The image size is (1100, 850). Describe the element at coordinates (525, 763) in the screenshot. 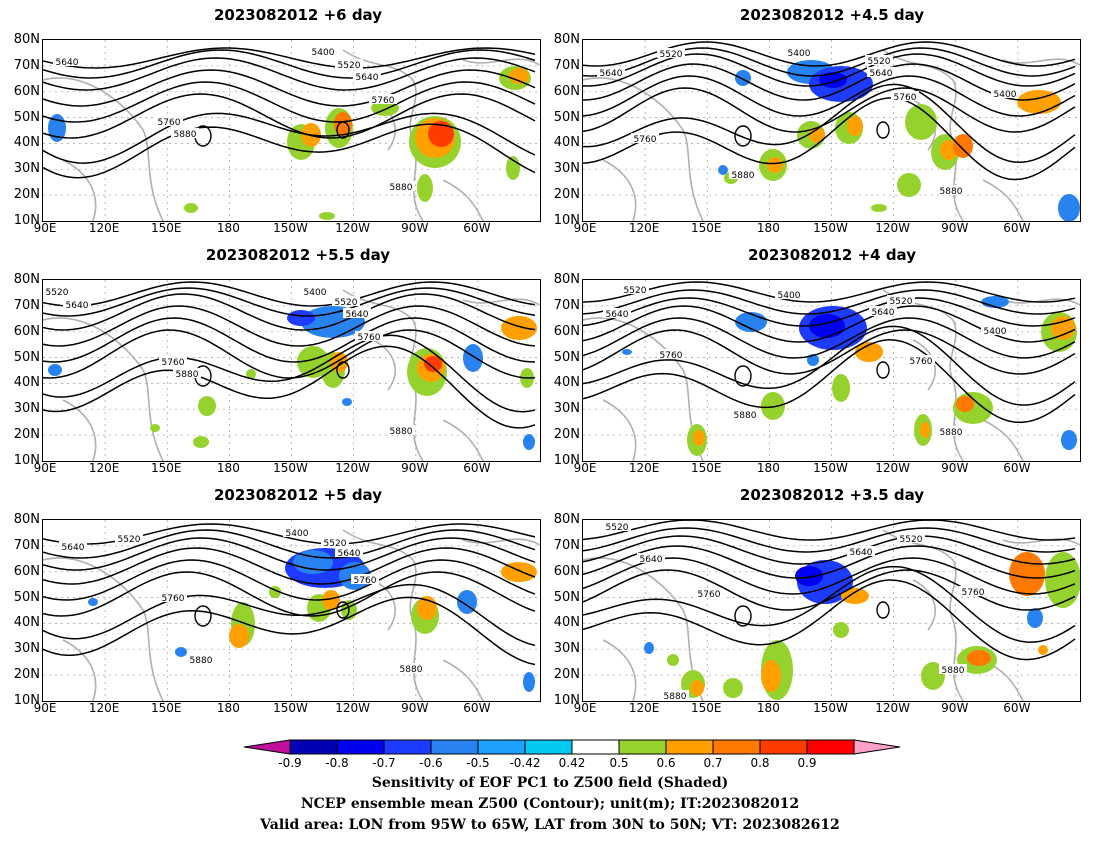

I see `colorbar-tick-label: -0.42` at that location.